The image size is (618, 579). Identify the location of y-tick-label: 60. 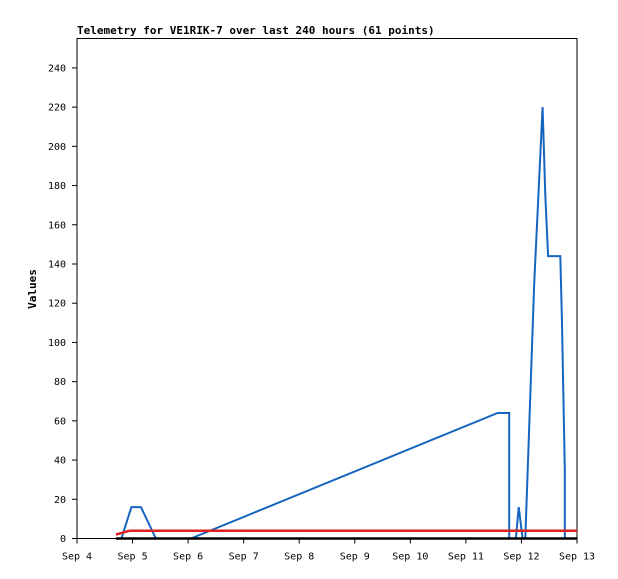
(60, 421).